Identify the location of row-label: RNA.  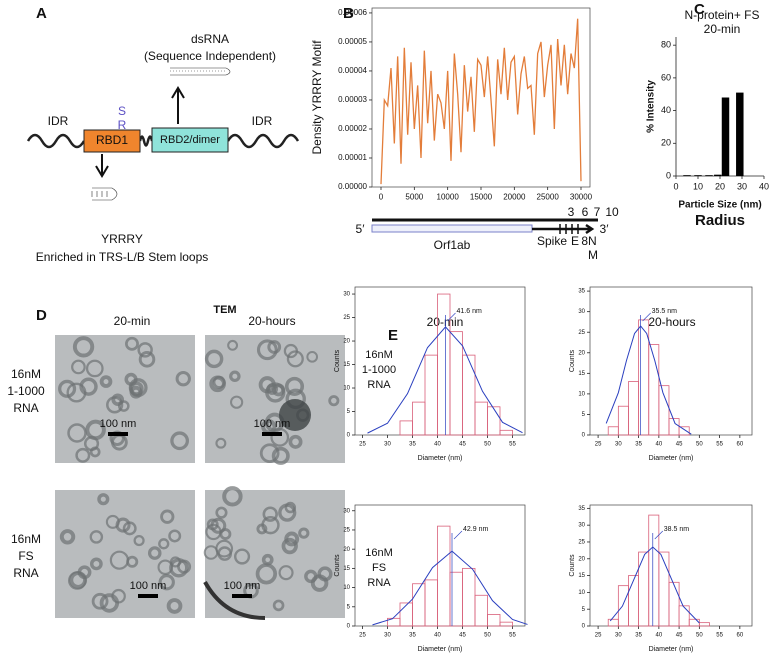
(25, 408).